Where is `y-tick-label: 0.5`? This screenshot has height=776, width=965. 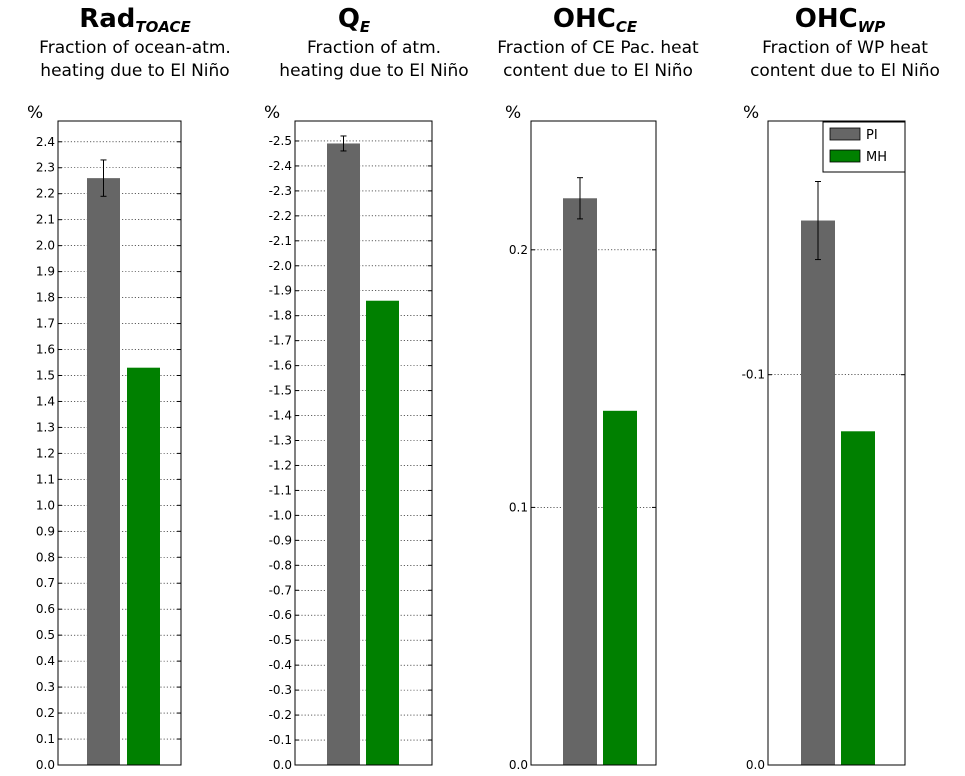 y-tick-label: 0.5 is located at coordinates (45, 635).